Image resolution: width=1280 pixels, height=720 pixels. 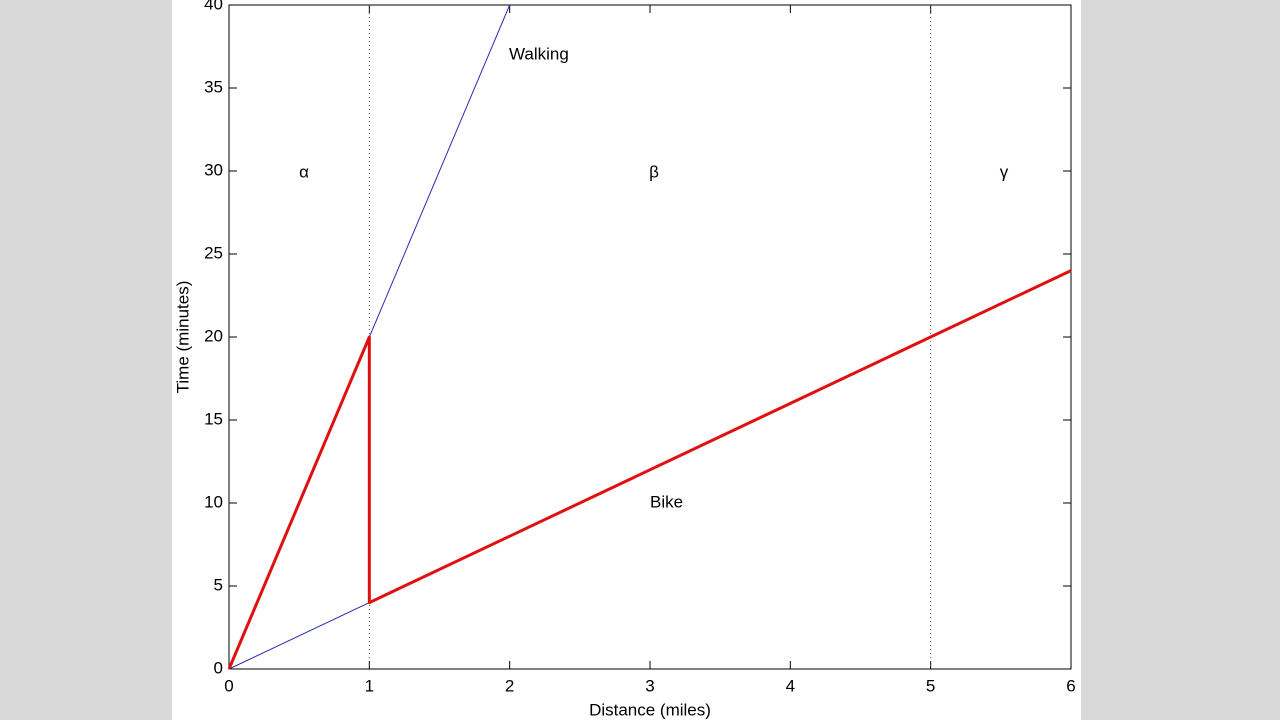 What do you see at coordinates (228, 685) in the screenshot?
I see `x-tick-label: 0` at bounding box center [228, 685].